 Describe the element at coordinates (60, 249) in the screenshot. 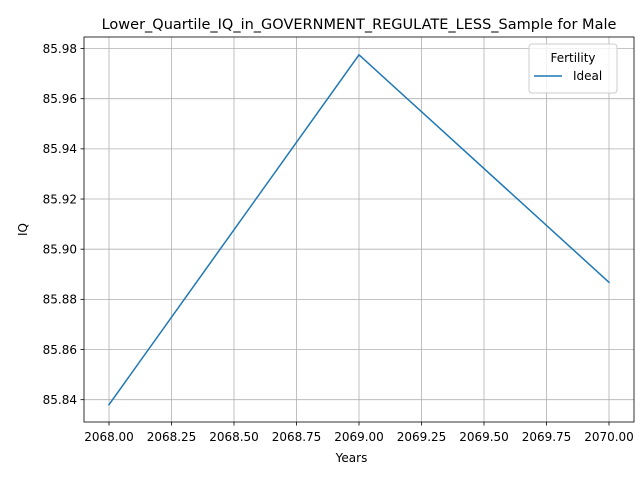

I see `y-tick-label: 85.90` at that location.